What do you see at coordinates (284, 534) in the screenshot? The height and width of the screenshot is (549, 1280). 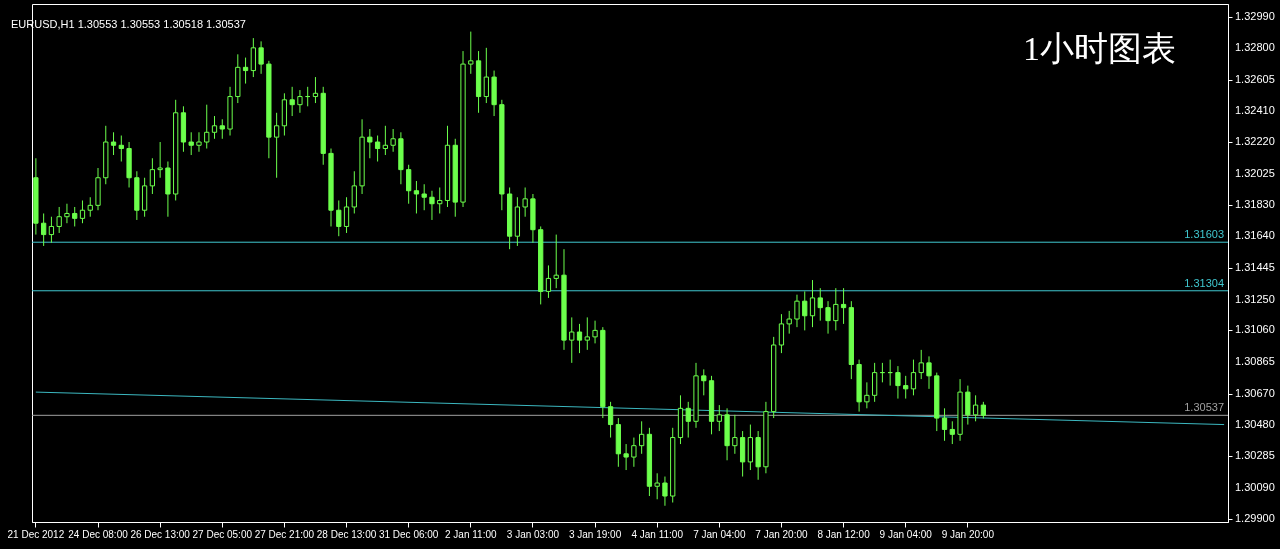 I see `x-tick-label: 27 Dec 21:00` at bounding box center [284, 534].